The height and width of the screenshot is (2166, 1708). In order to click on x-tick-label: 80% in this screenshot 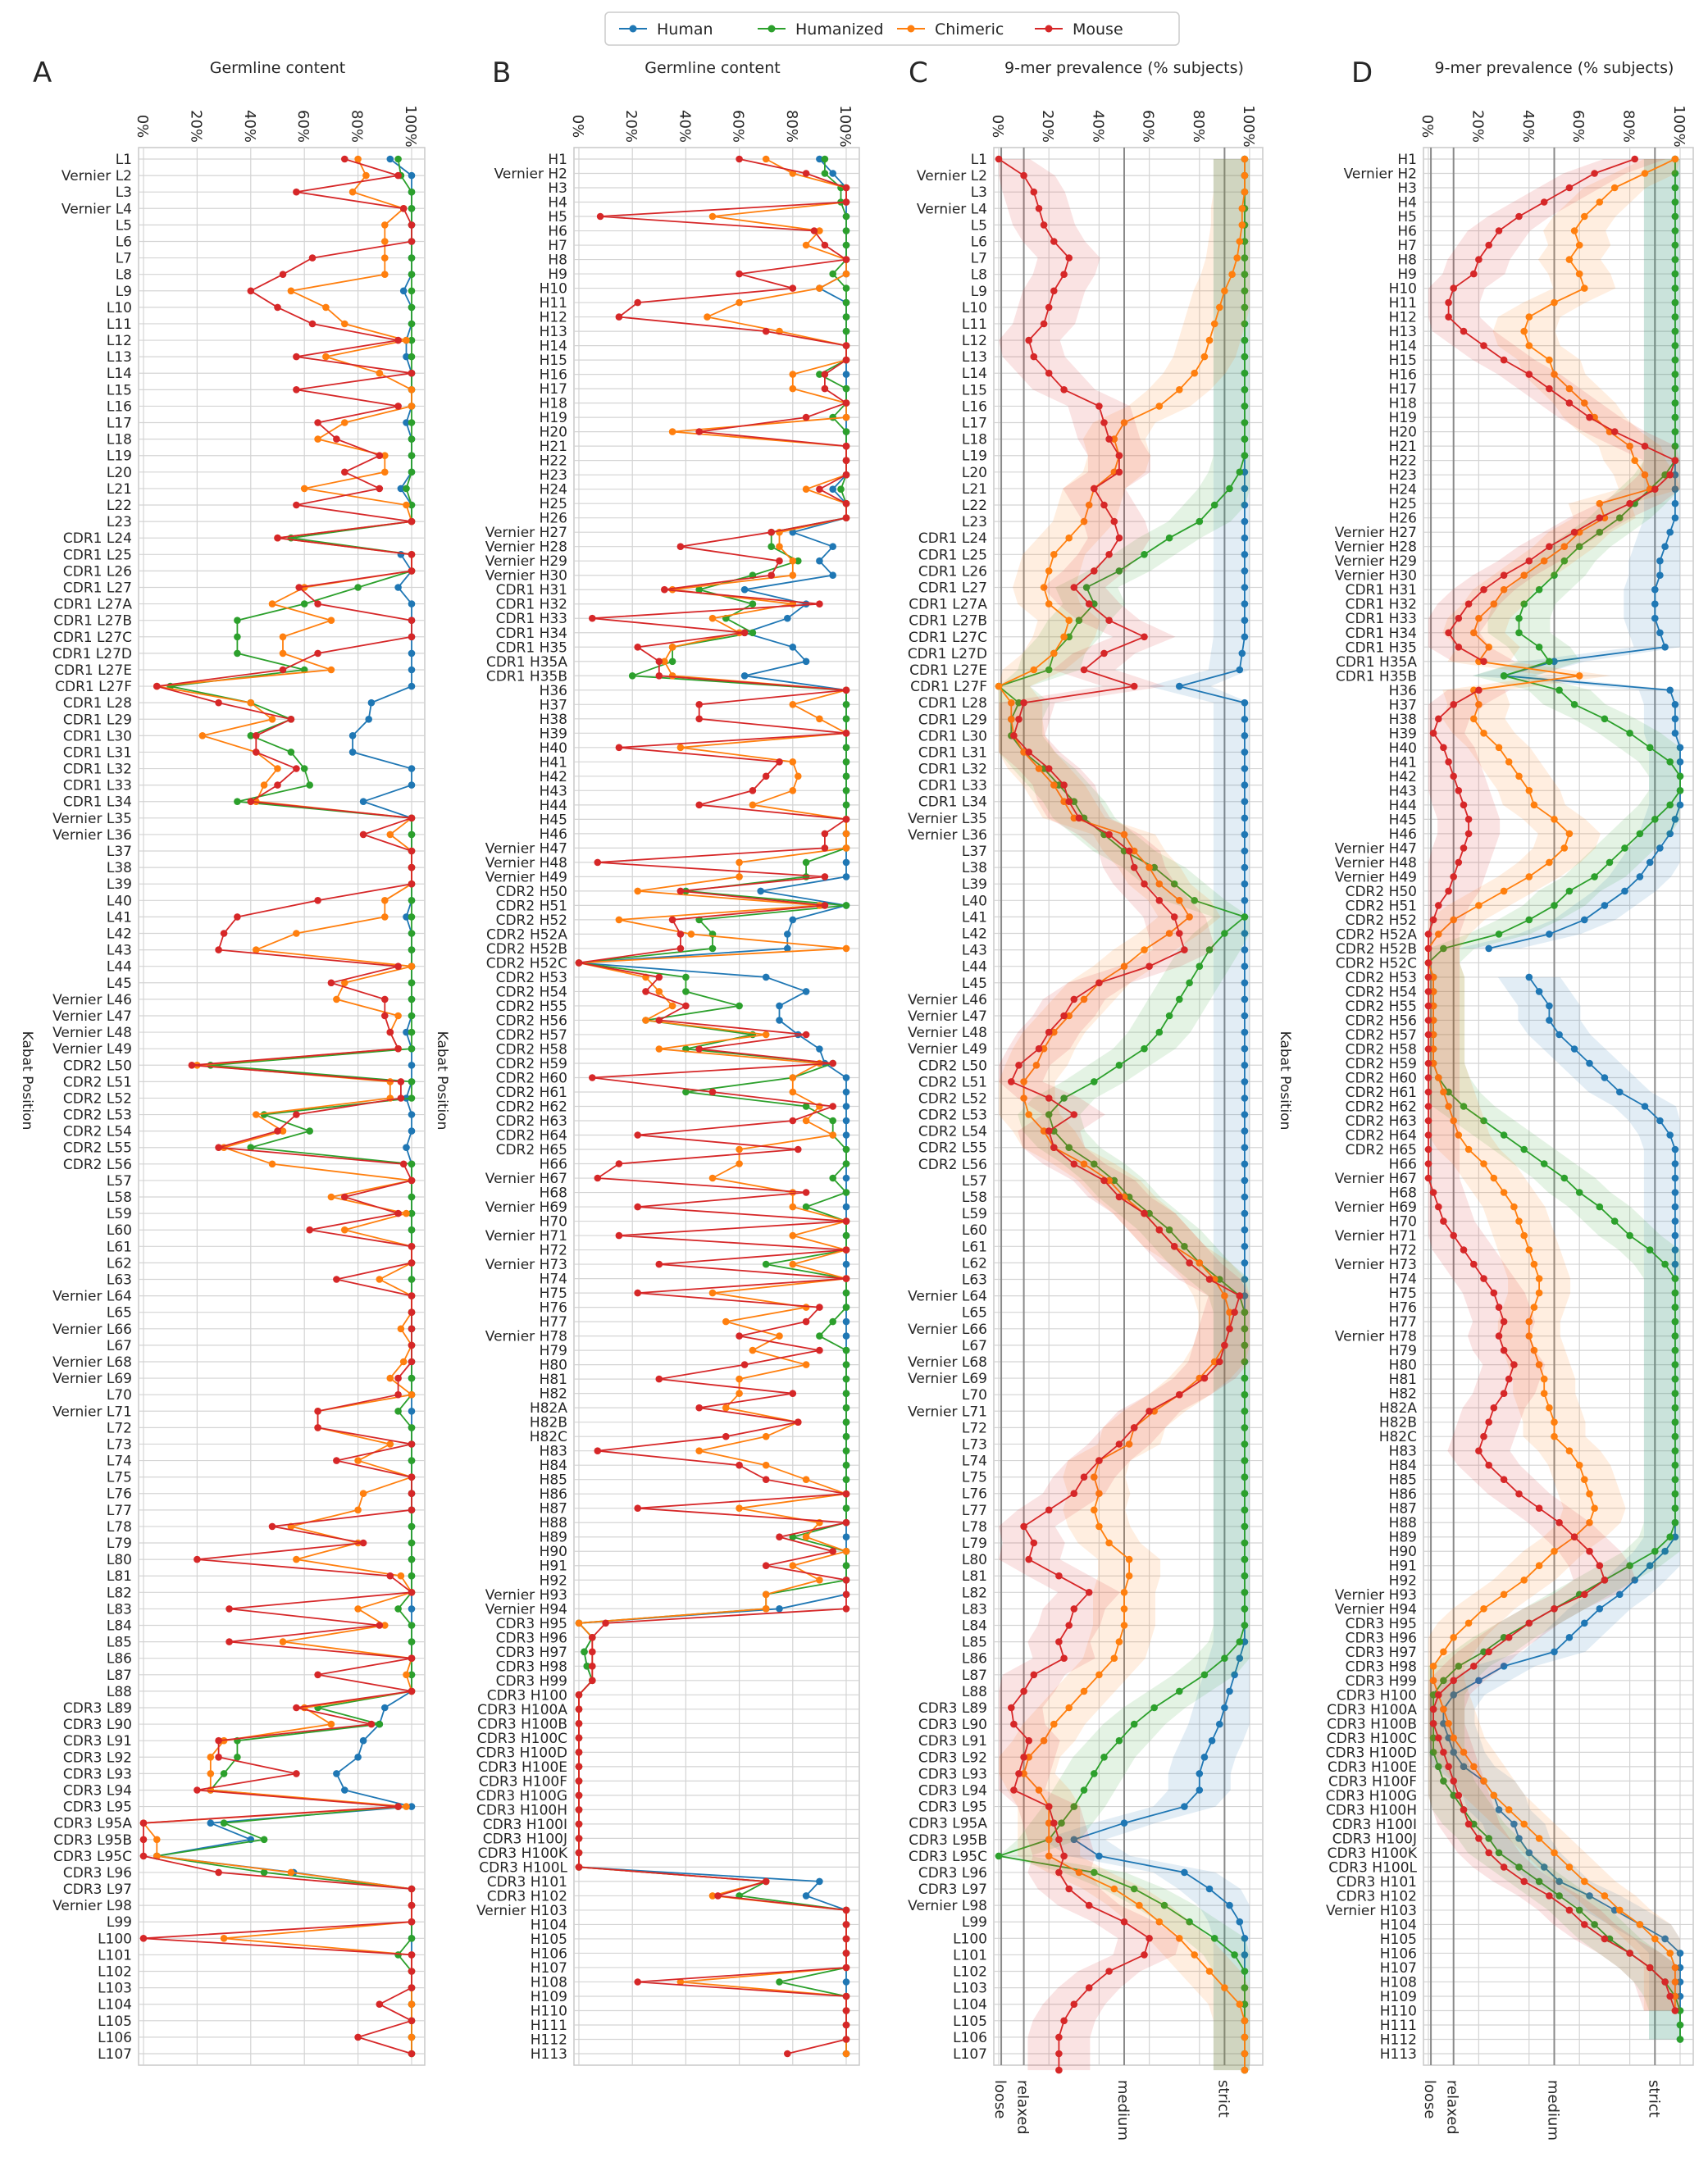, I will do `click(1628, 126)`.